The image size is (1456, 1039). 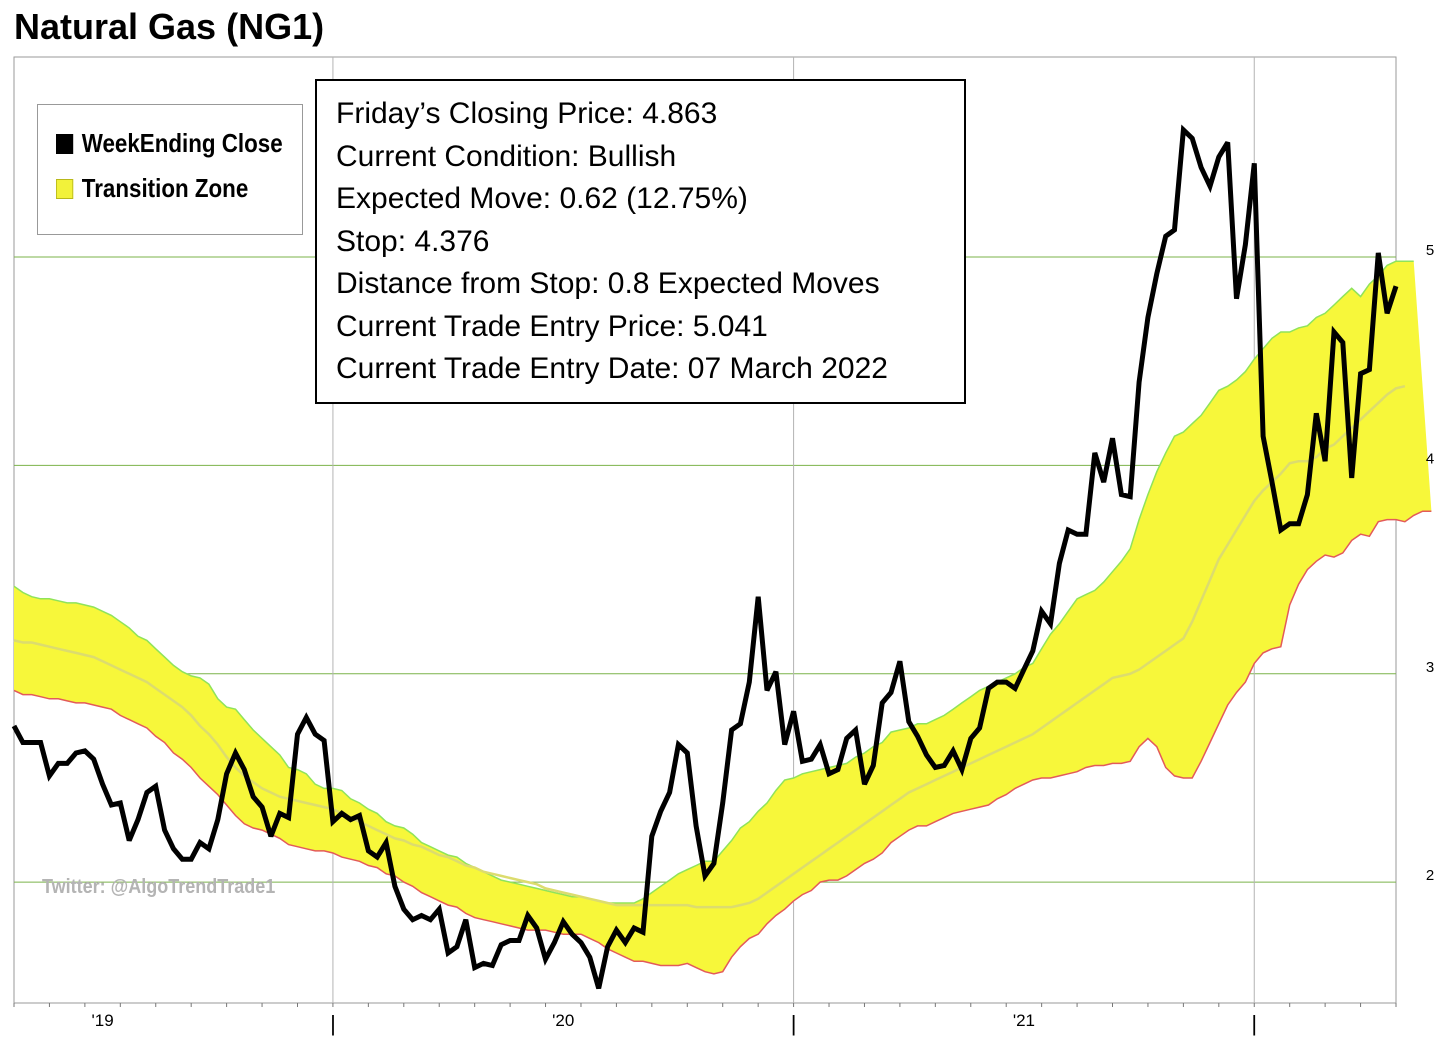 What do you see at coordinates (182, 143) in the screenshot?
I see `legend-label: WeekEnding Close` at bounding box center [182, 143].